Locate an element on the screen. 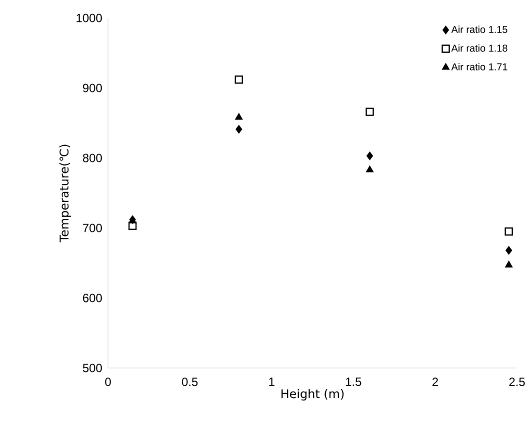 The width and height of the screenshot is (528, 434). legend-label: Air ratio 1.18 is located at coordinates (479, 48).